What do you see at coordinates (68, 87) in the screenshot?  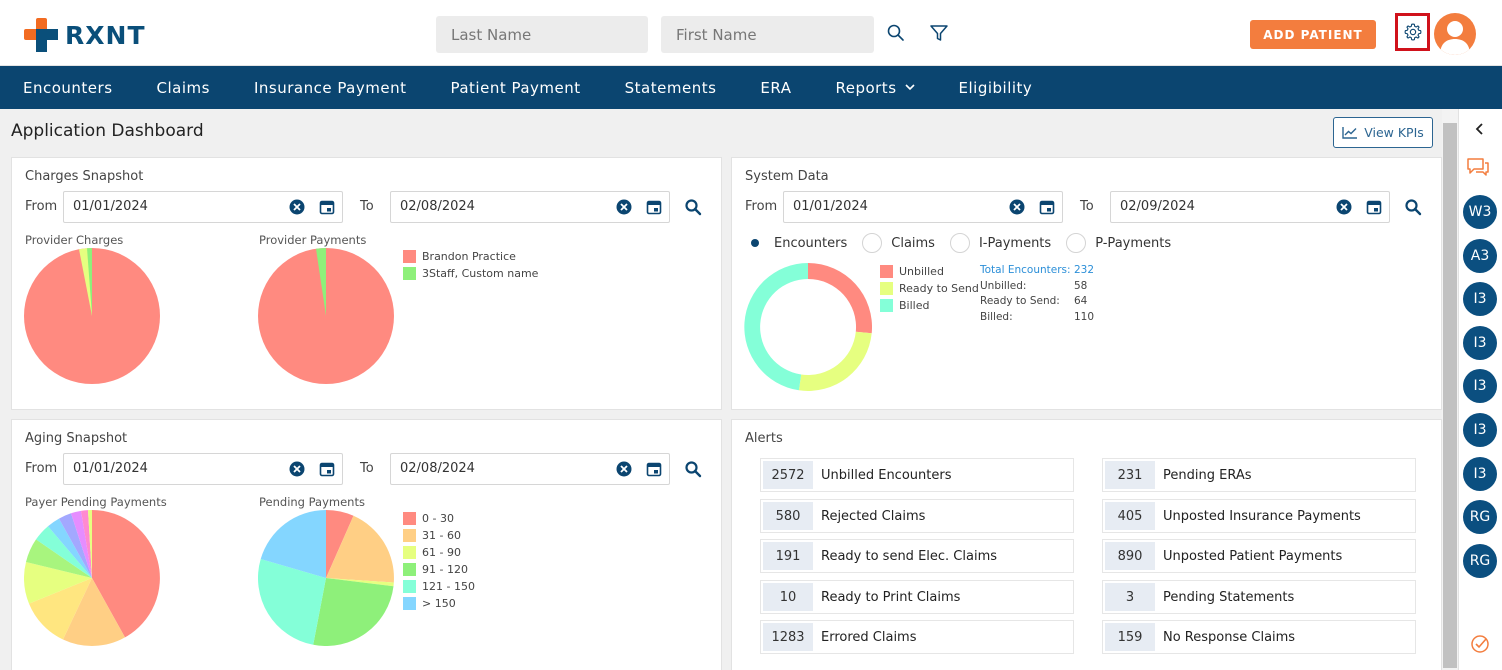 I see `nav-encounters: Encounters` at bounding box center [68, 87].